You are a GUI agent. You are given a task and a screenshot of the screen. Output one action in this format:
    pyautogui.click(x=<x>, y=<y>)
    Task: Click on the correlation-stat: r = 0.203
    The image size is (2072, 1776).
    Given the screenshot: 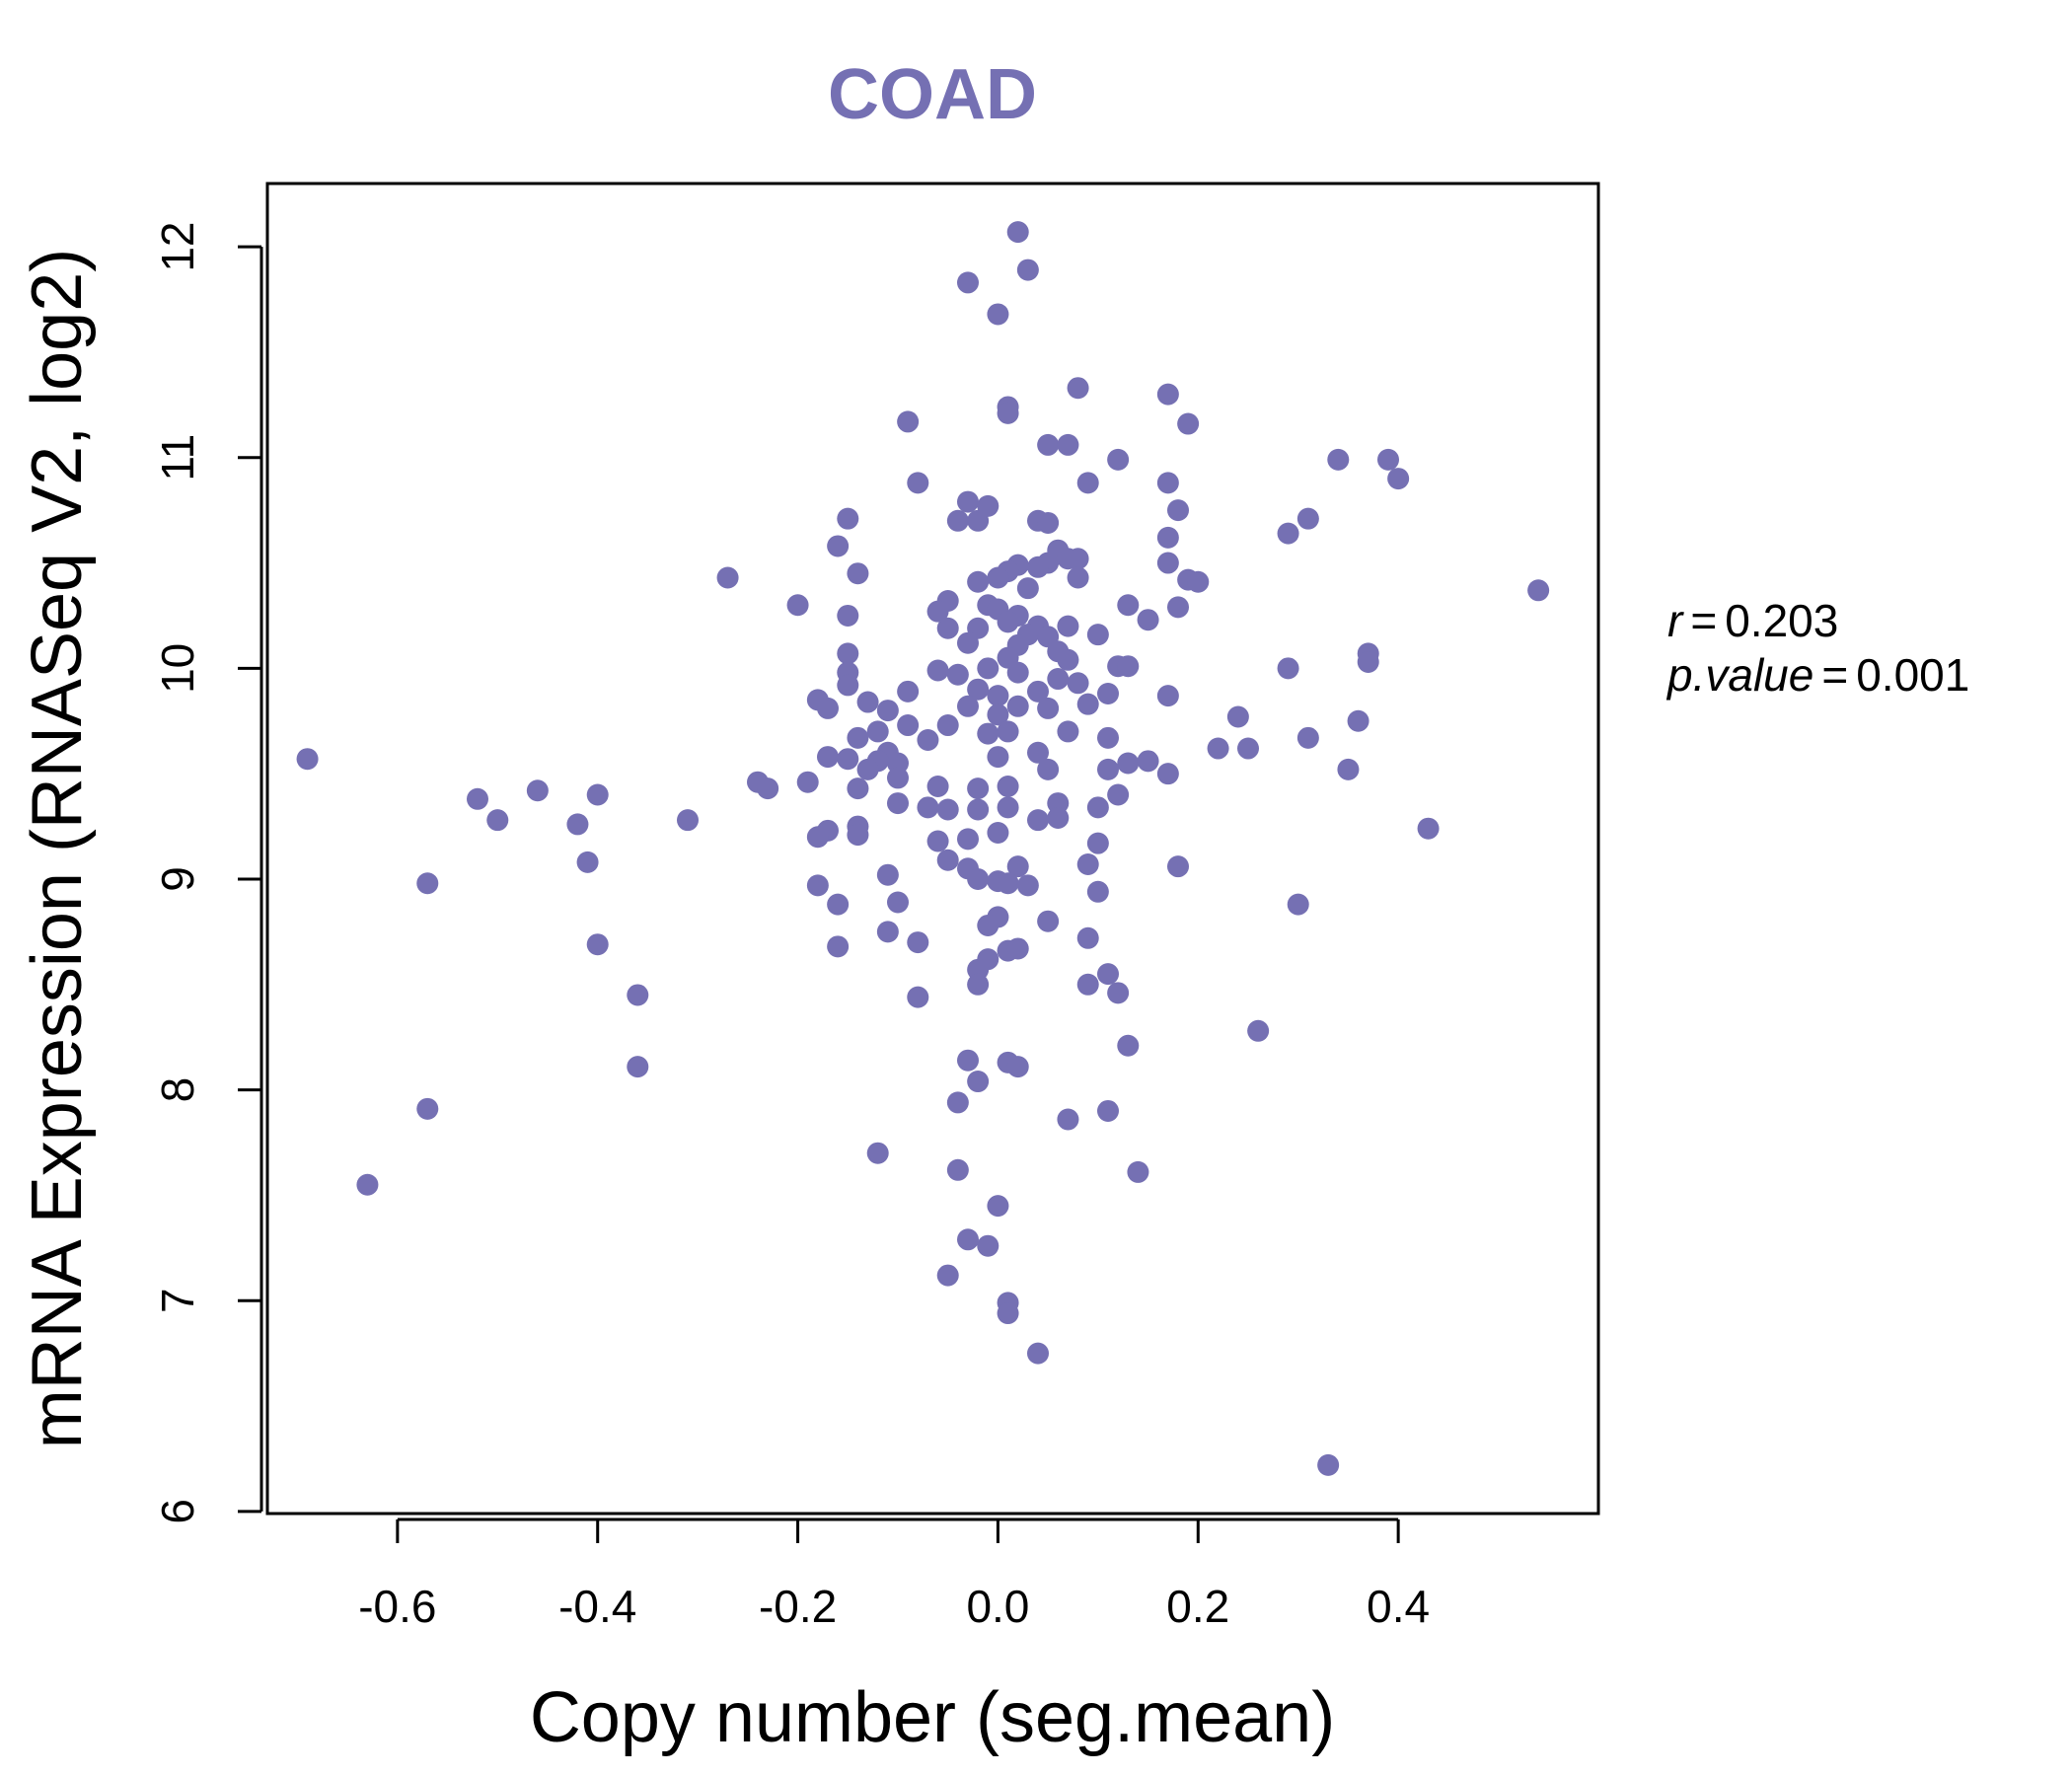 What is the action you would take?
    pyautogui.click(x=1753, y=621)
    